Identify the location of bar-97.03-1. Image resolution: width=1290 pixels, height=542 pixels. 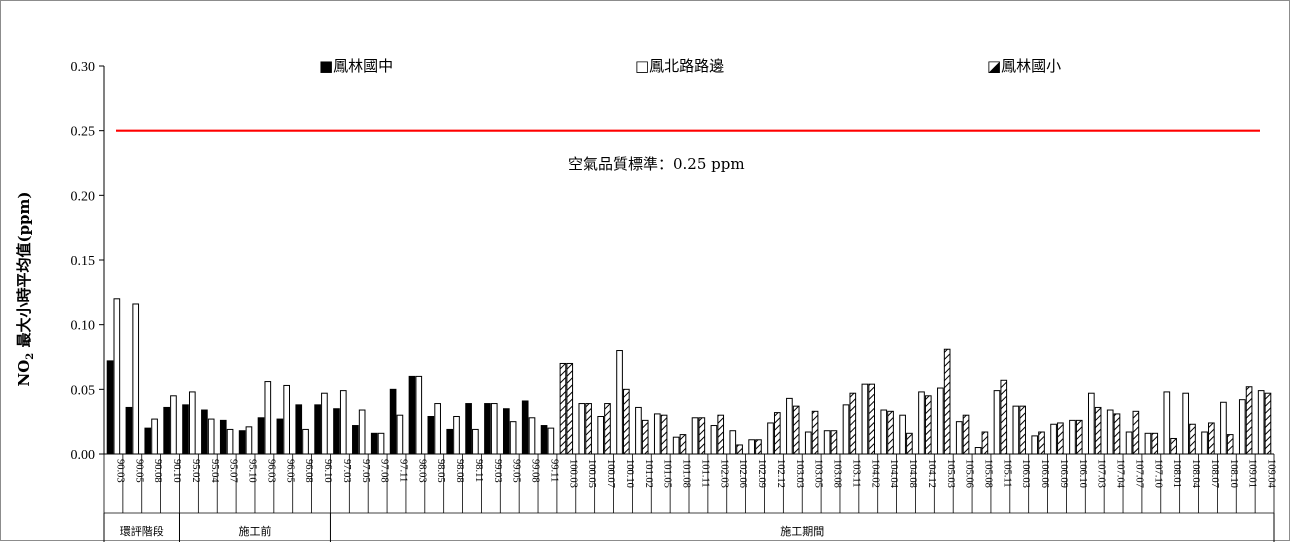
(336, 431).